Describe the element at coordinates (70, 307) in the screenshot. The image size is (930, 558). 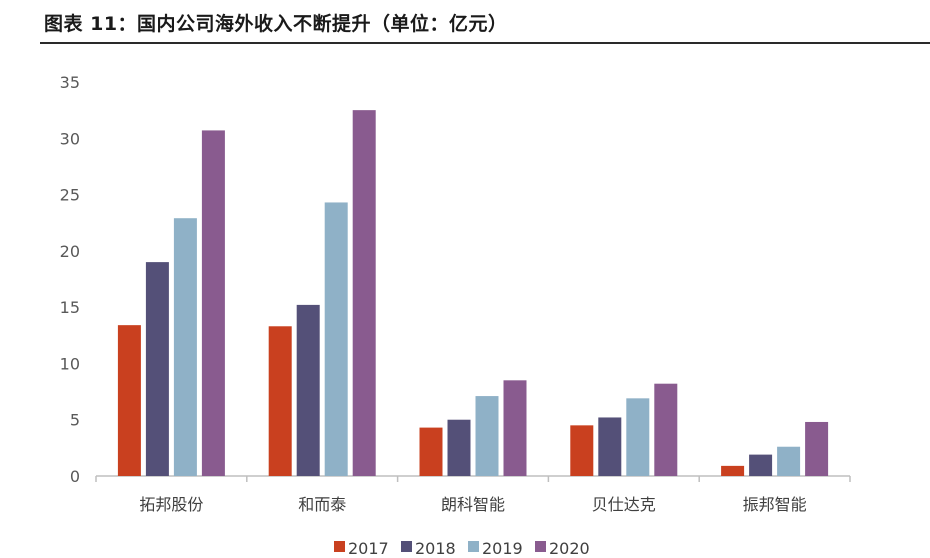
I see `y-tick-label: 15` at that location.